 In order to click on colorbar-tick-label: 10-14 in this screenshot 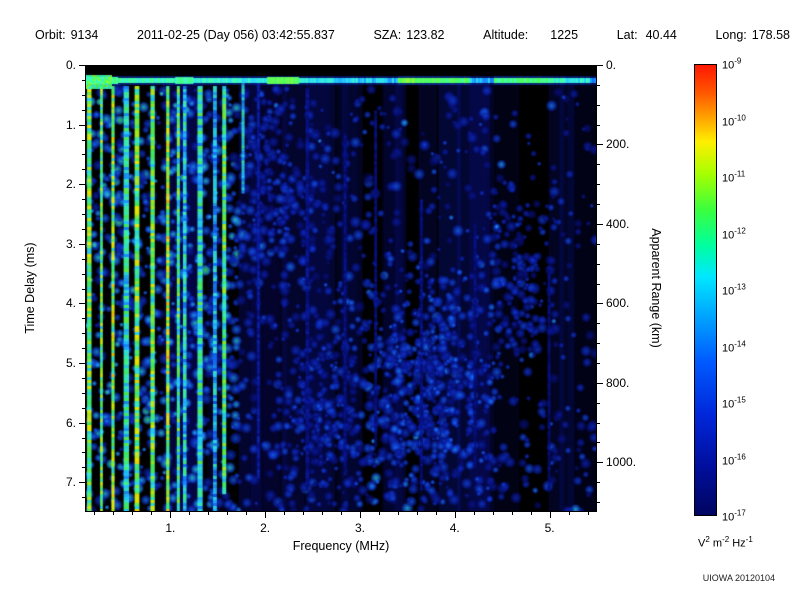, I will do `click(734, 346)`.